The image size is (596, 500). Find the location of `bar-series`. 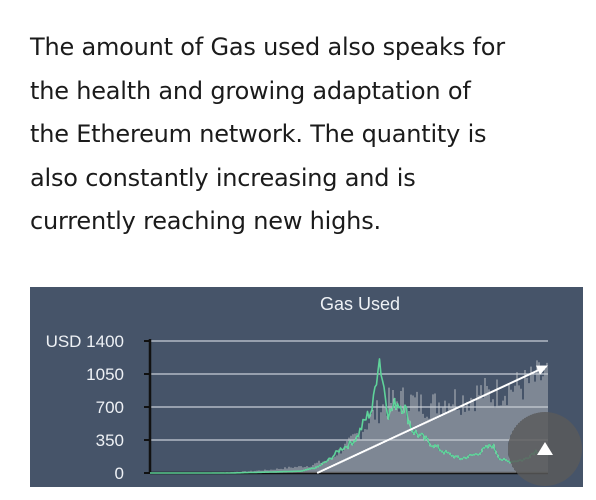

bar-series is located at coordinates (373, 416).